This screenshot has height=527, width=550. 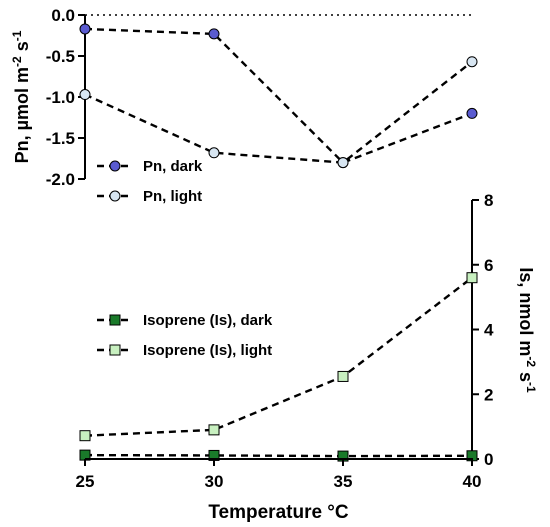 I want to click on legend-label: Isoprene (Is), light, so click(x=207, y=350).